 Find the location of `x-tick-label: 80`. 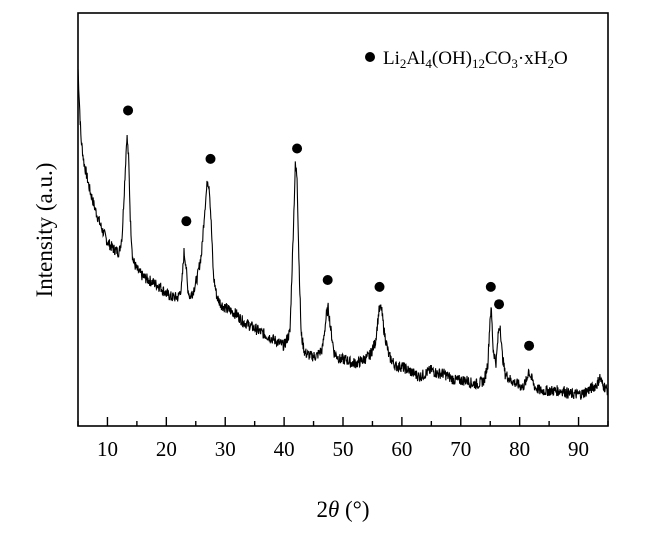

x-tick-label: 80 is located at coordinates (519, 449).